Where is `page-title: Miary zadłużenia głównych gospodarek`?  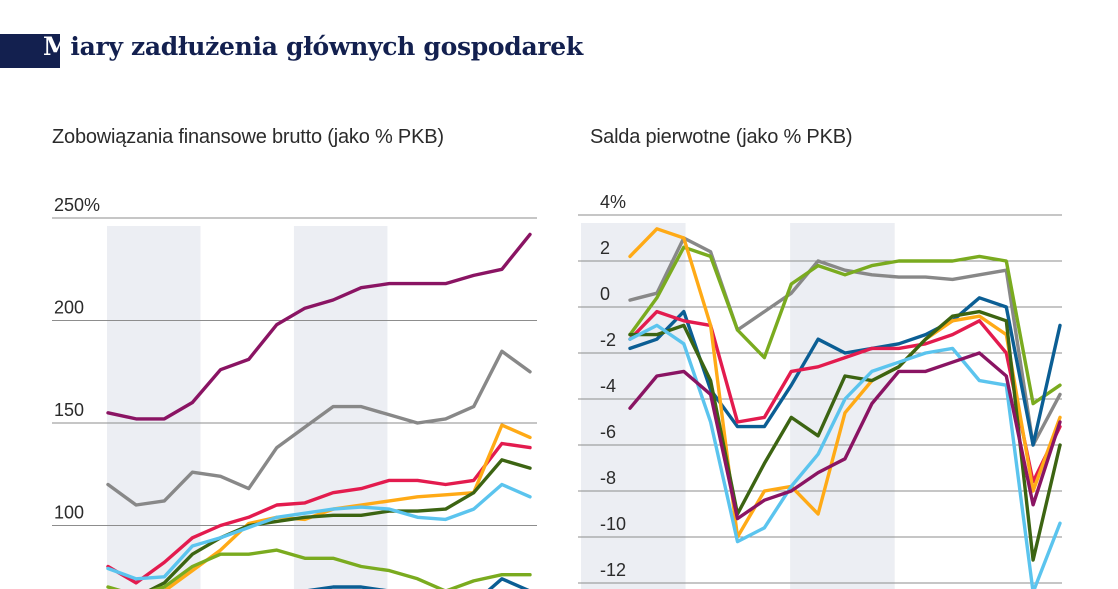
page-title: Miary zadłużenia głównych gospodarek is located at coordinates (313, 46).